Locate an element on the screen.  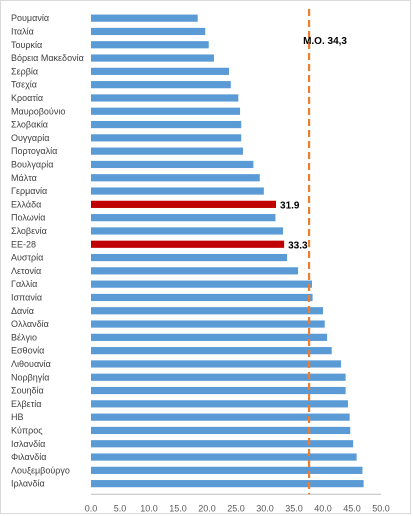
x-tick-label: 30.0 is located at coordinates (265, 508).